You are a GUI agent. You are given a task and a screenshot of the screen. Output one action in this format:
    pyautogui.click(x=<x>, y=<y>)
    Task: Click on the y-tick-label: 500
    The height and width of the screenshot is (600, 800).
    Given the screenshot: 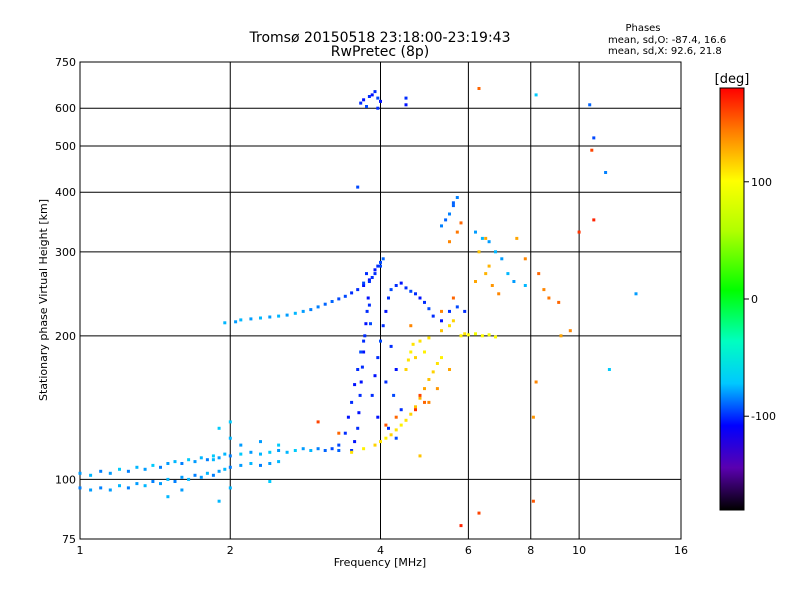 What is the action you would take?
    pyautogui.click(x=65, y=146)
    